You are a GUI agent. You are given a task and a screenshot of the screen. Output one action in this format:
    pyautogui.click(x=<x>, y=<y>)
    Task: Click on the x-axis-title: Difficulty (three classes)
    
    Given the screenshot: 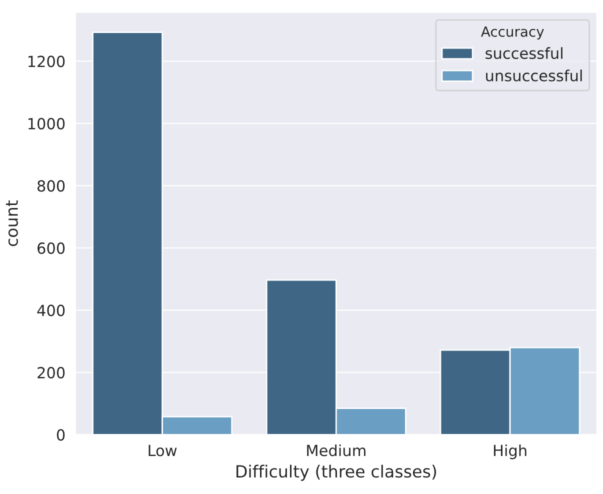 What is the action you would take?
    pyautogui.click(x=336, y=472)
    